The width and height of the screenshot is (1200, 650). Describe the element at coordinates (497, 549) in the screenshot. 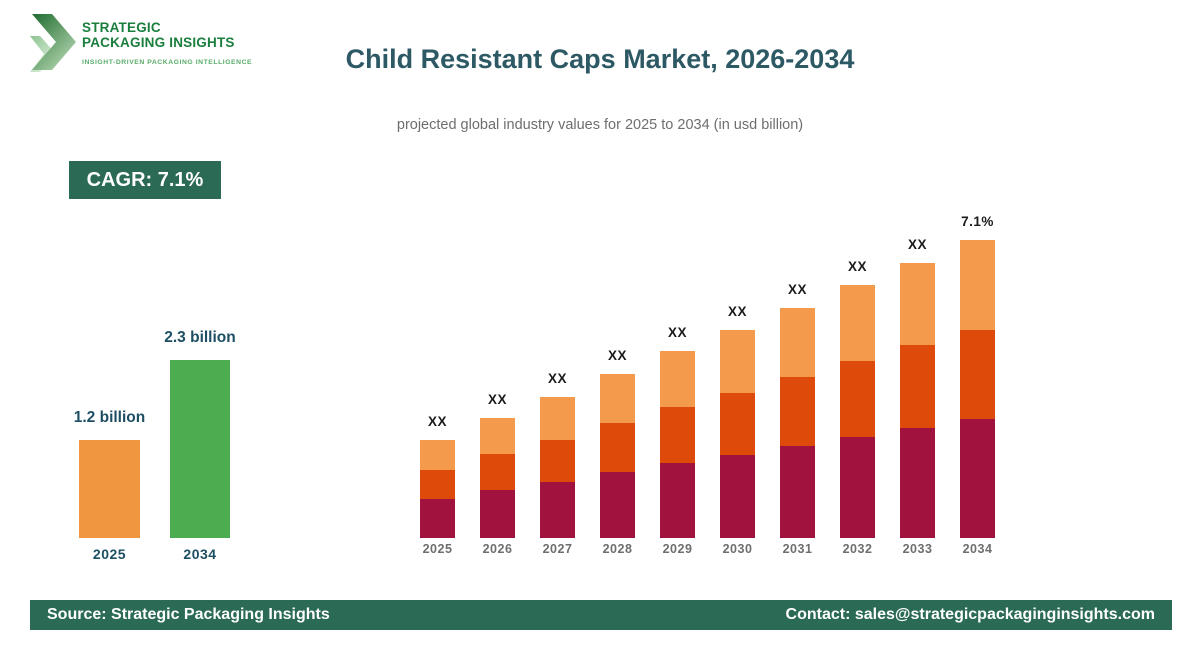

I see `projection-year-label-2026: 2026` at that location.